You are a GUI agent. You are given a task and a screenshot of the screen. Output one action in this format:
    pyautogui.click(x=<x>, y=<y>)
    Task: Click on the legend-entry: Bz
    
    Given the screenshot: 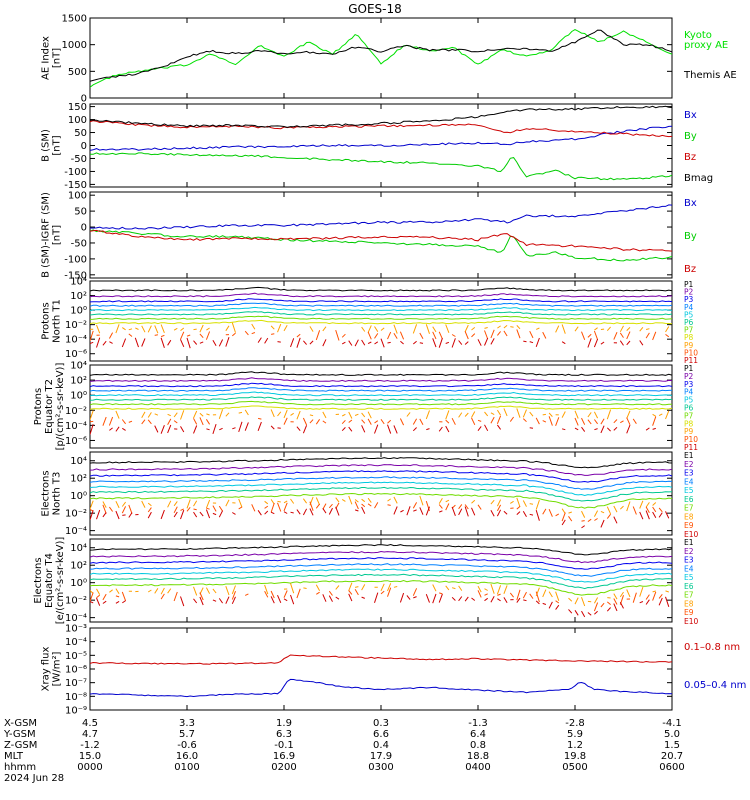 What is the action you would take?
    pyautogui.click(x=690, y=269)
    